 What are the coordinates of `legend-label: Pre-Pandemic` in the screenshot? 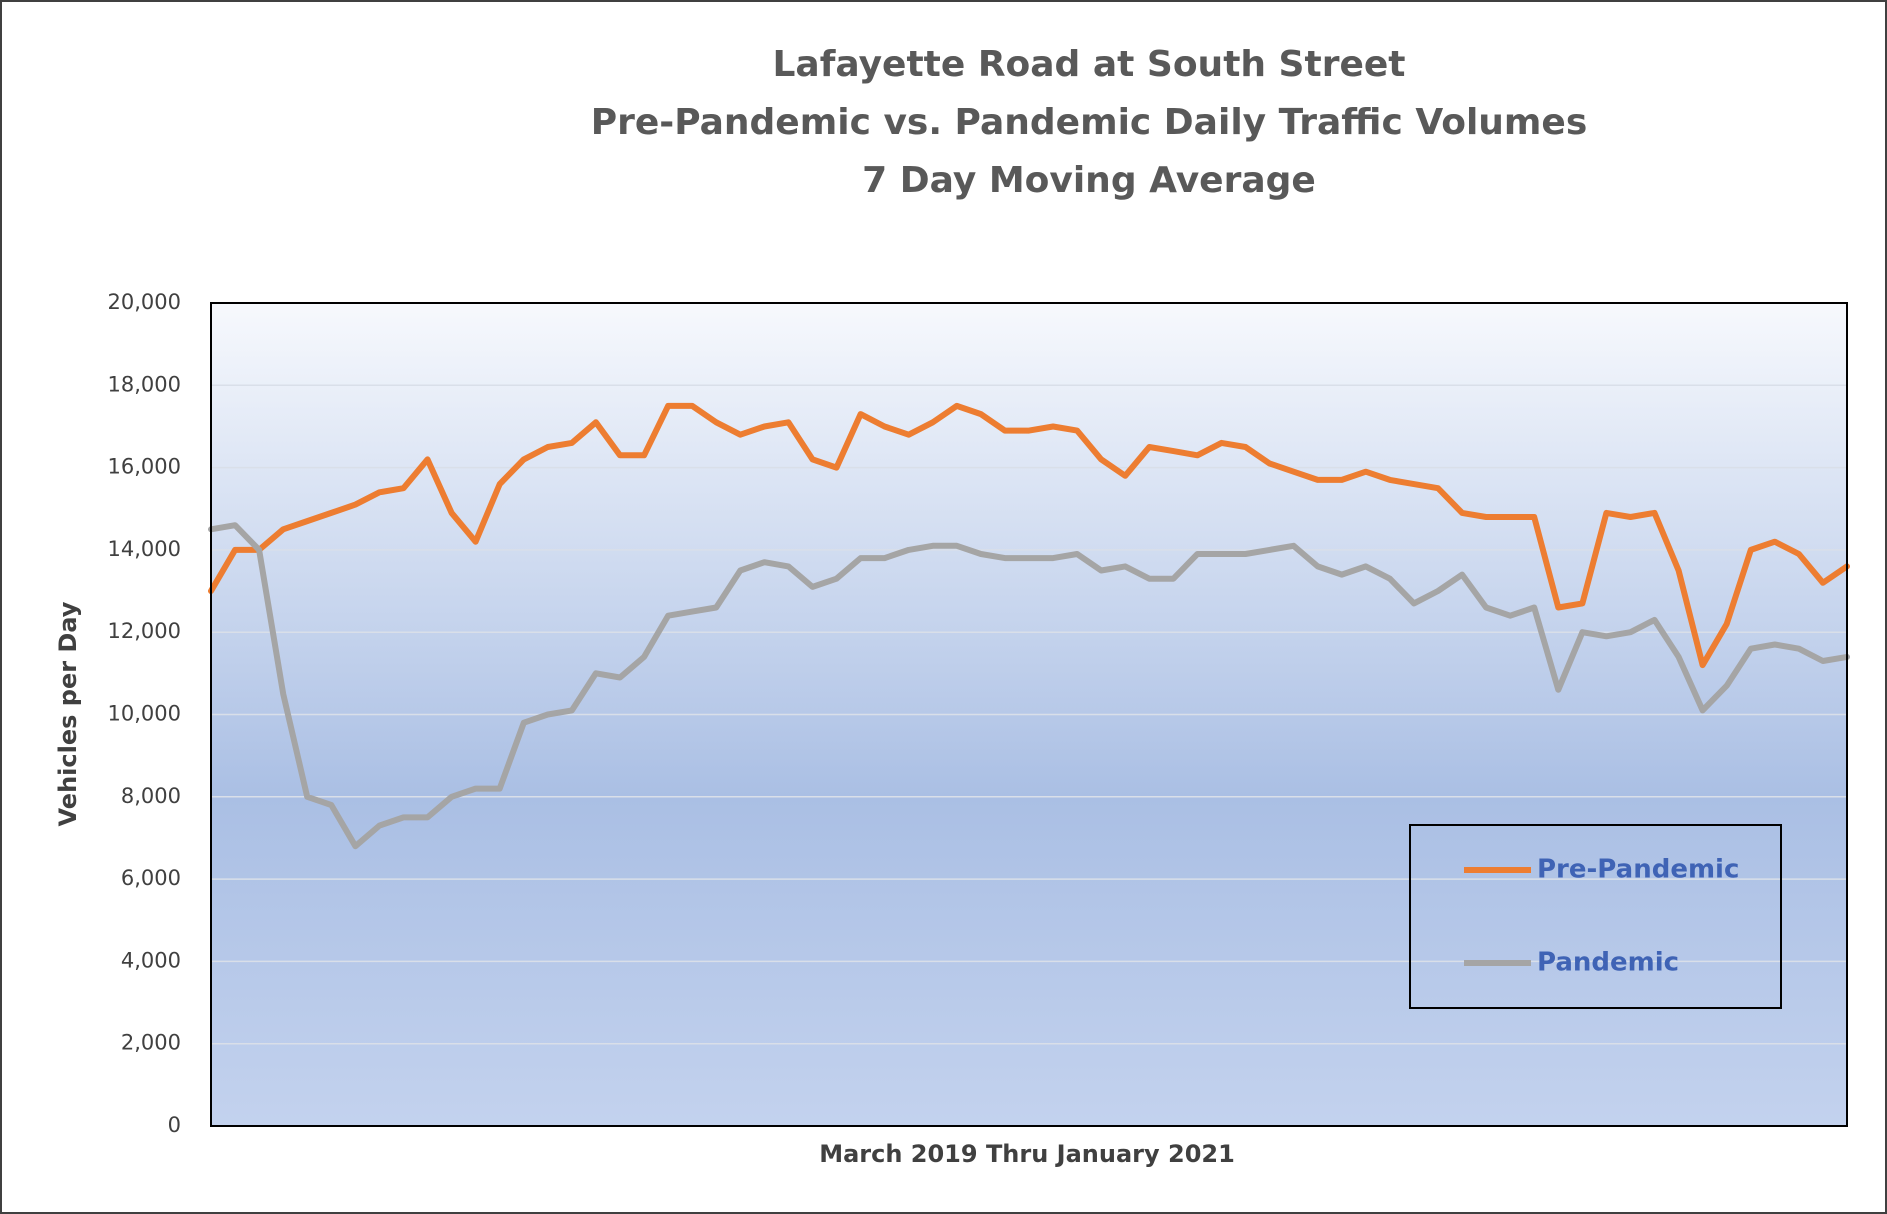 It's located at (1638, 870).